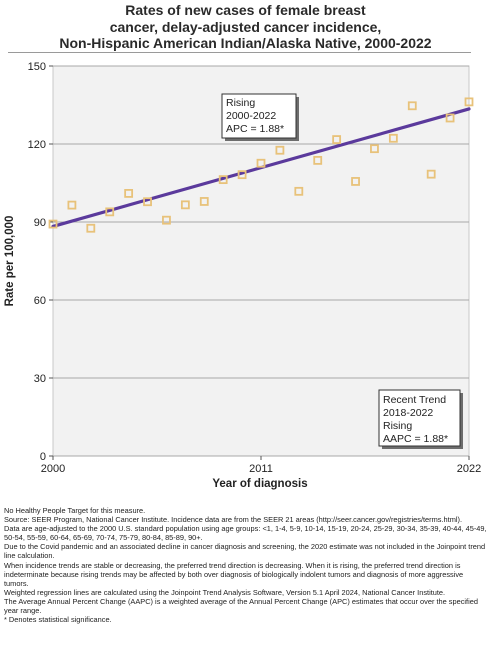 This screenshot has width=491, height=646. What do you see at coordinates (72, 205) in the screenshot?
I see `data-point-2001` at bounding box center [72, 205].